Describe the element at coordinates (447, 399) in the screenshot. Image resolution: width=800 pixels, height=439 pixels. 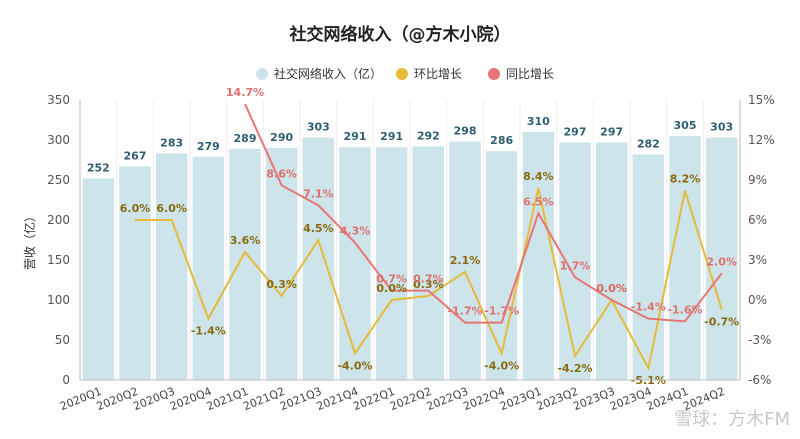
I see `x-tick-label: 2022Q3` at that location.